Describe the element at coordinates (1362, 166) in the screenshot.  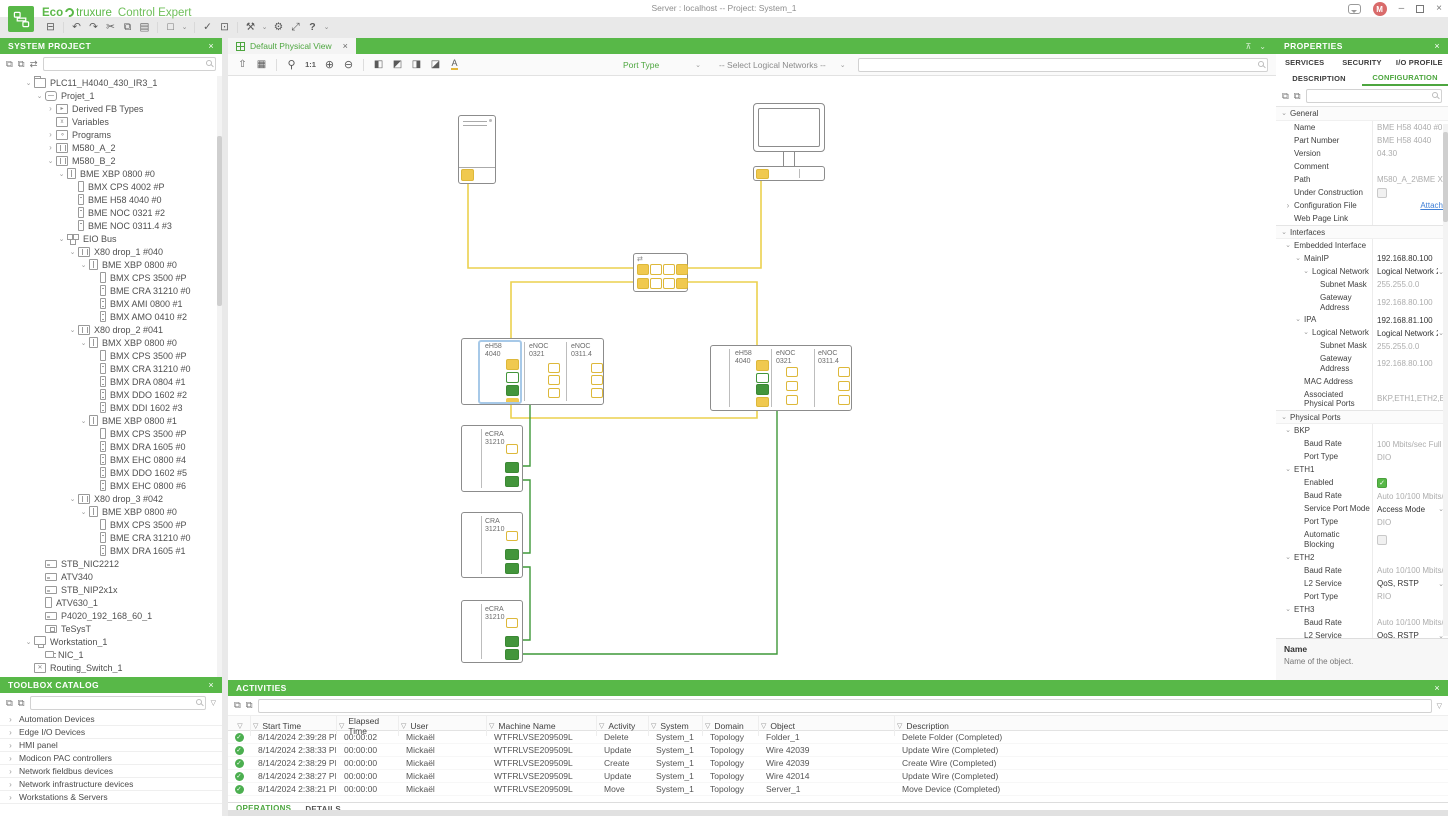
I see `property-row: Comment ⌄` at that location.